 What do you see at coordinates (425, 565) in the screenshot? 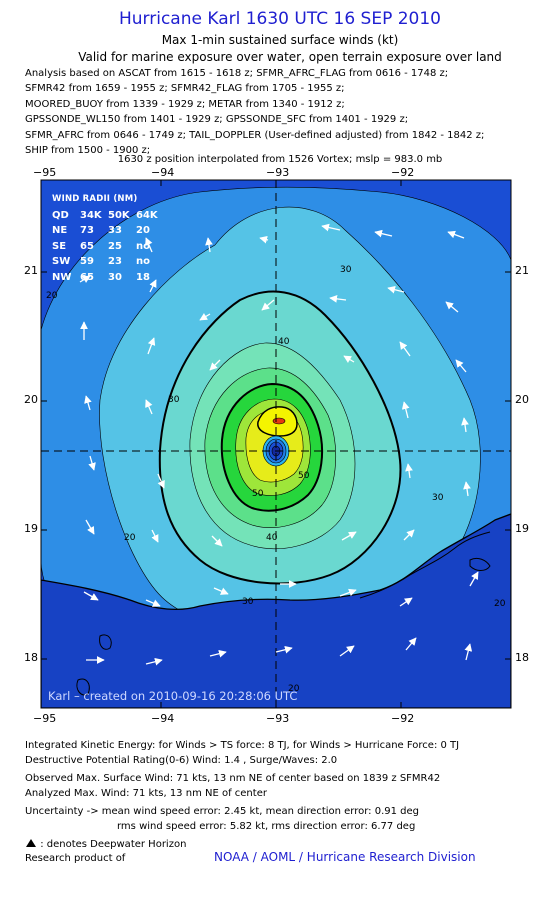
I see `lagoon-coast` at bounding box center [425, 565].